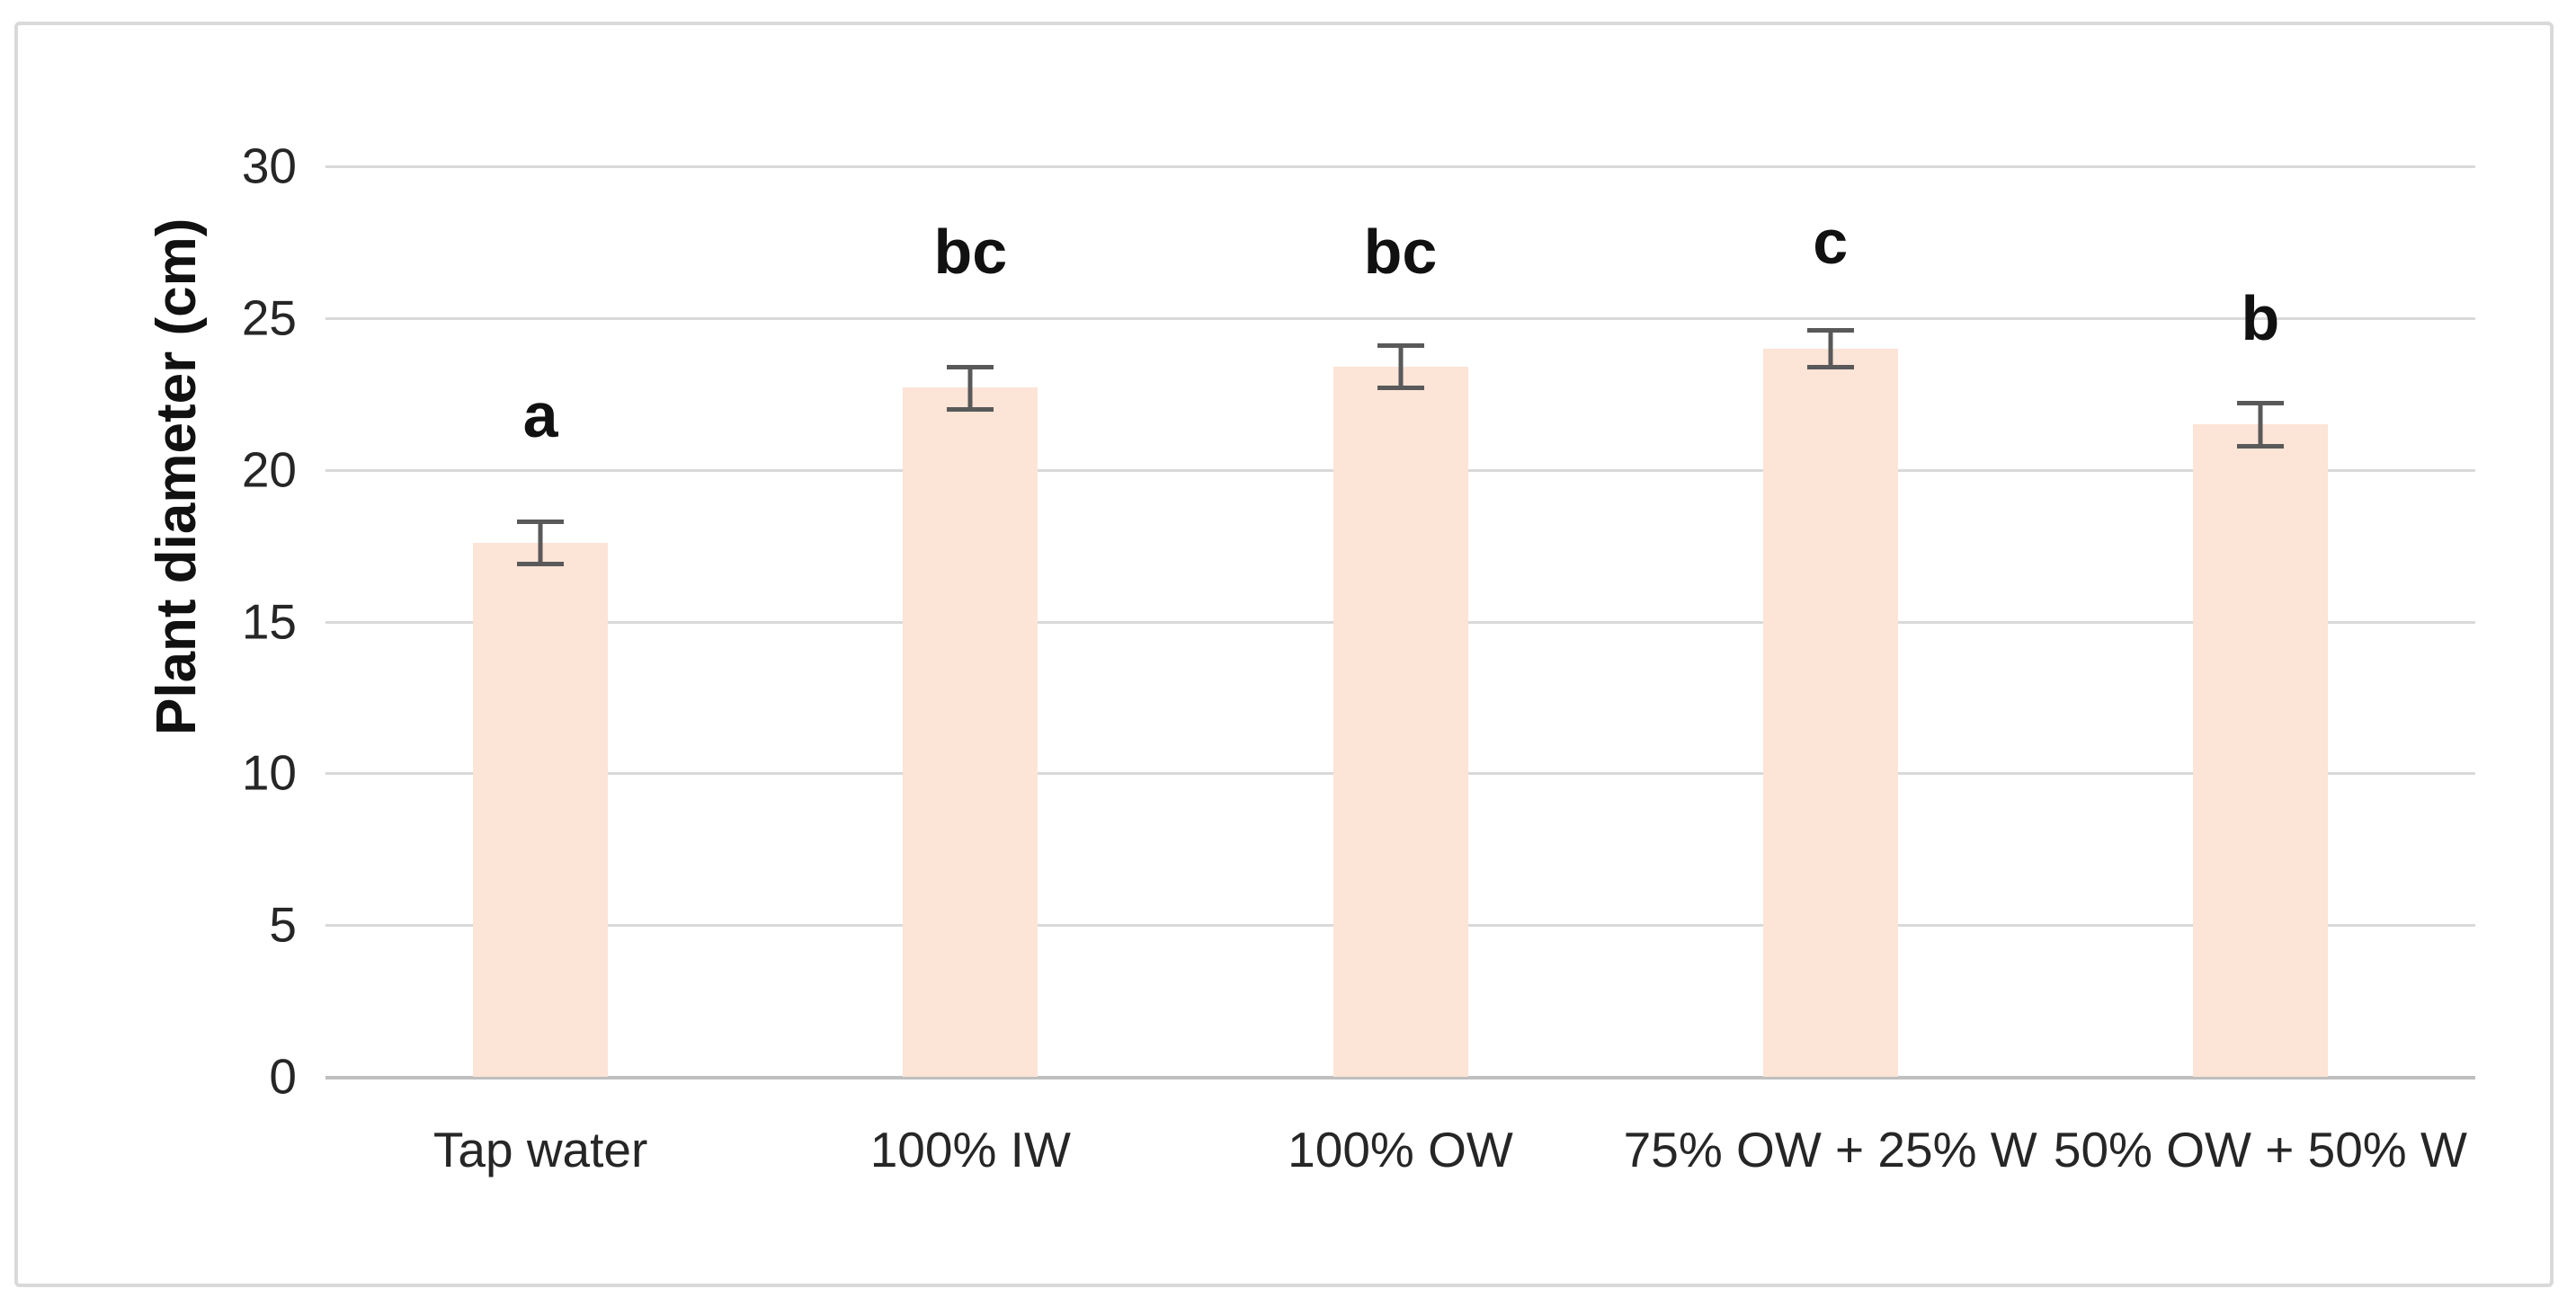  Describe the element at coordinates (1401, 1149) in the screenshot. I see `category-label-3: 100% OW` at that location.